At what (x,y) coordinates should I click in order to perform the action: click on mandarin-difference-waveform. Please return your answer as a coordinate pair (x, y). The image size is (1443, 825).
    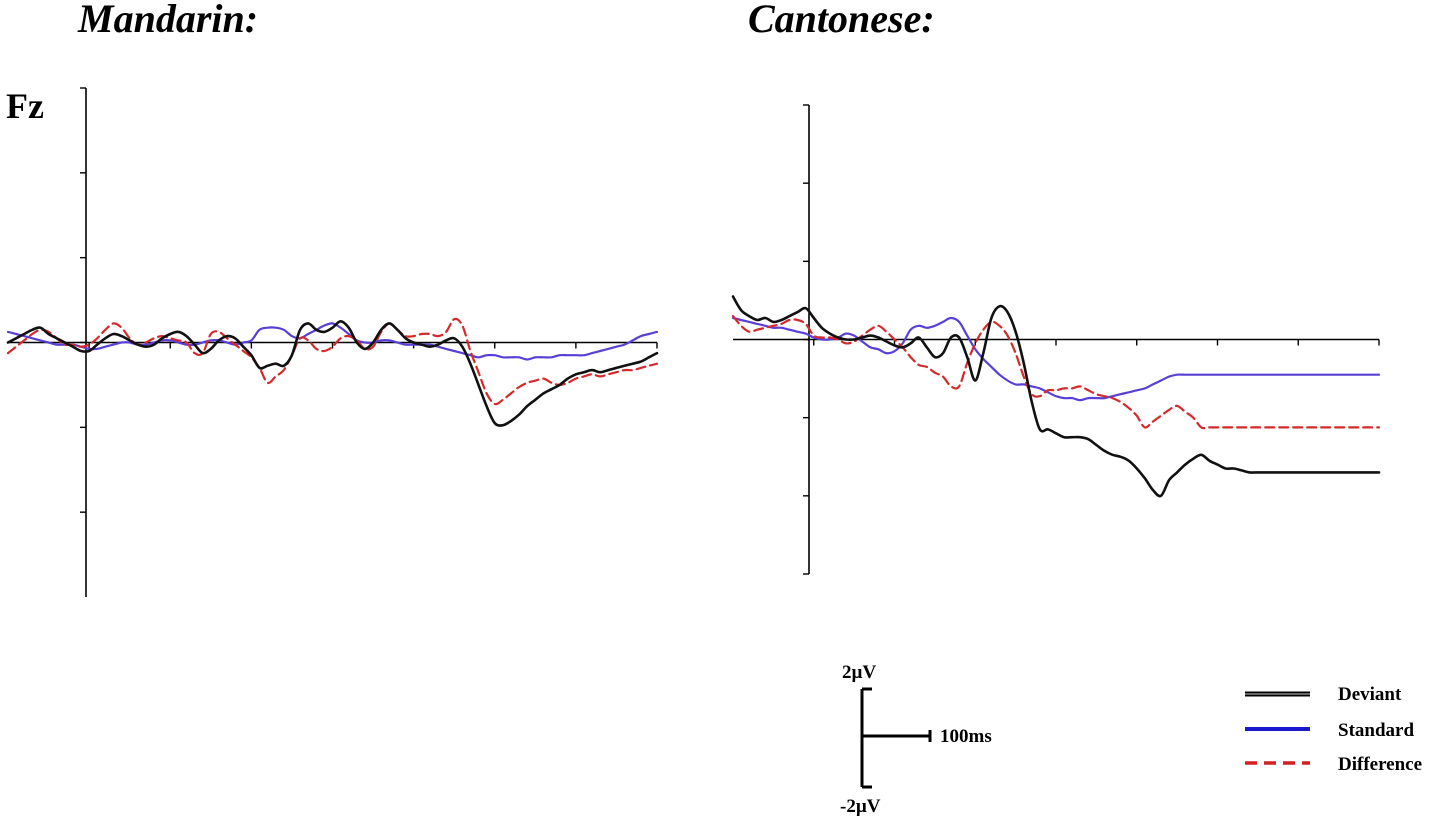
    Looking at the image, I should click on (332, 361).